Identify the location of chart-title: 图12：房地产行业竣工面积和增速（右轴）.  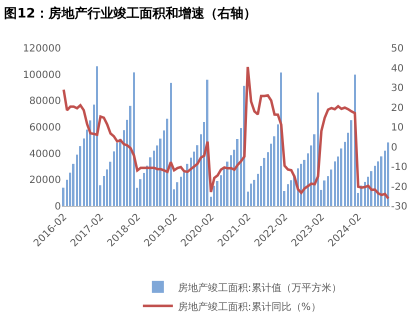
(130, 13).